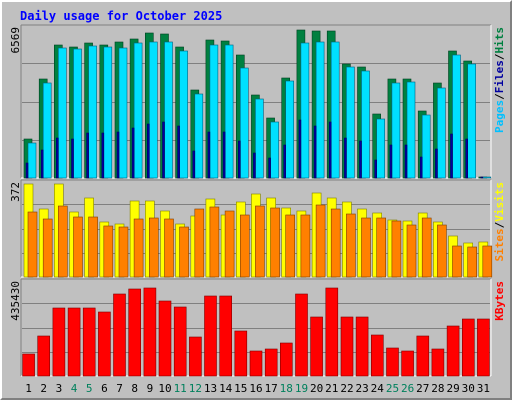 This screenshot has width=512, height=400. What do you see at coordinates (407, 388) in the screenshot?
I see `x-tick-day-26: 26` at bounding box center [407, 388].